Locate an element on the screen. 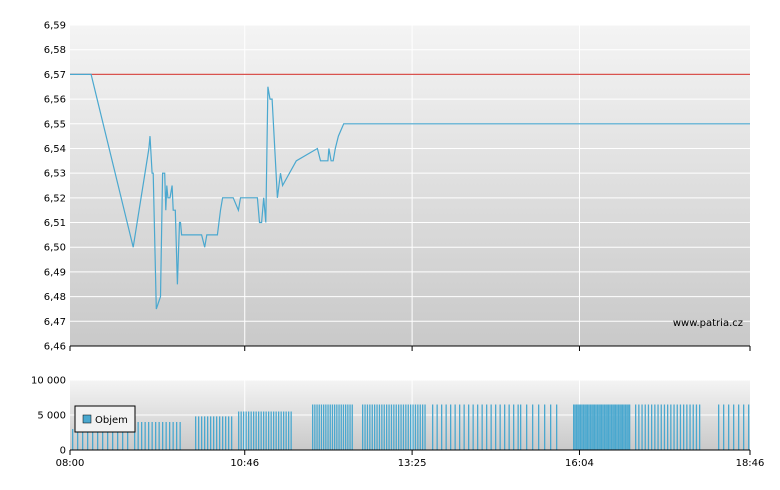  price-y-tick-label: 6,52 is located at coordinates (55, 198).